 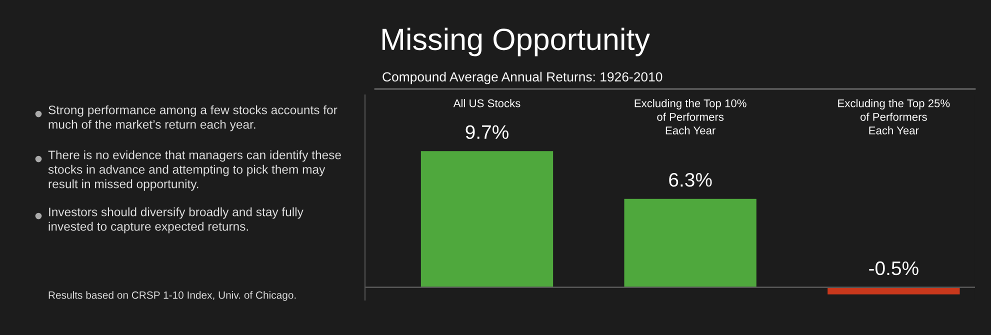 I want to click on chart-title: Missing Opportunity, so click(x=516, y=42).